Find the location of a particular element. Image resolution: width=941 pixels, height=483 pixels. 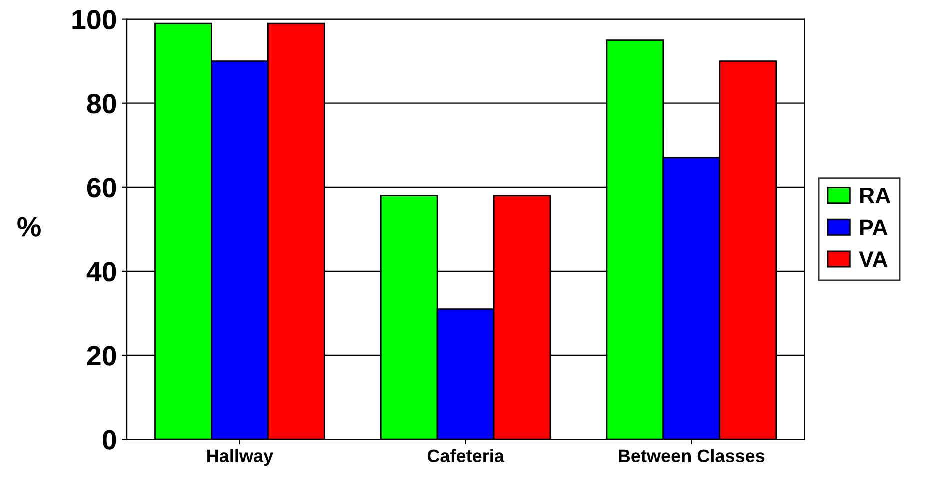

y-tick-label: 40 is located at coordinates (101, 272).